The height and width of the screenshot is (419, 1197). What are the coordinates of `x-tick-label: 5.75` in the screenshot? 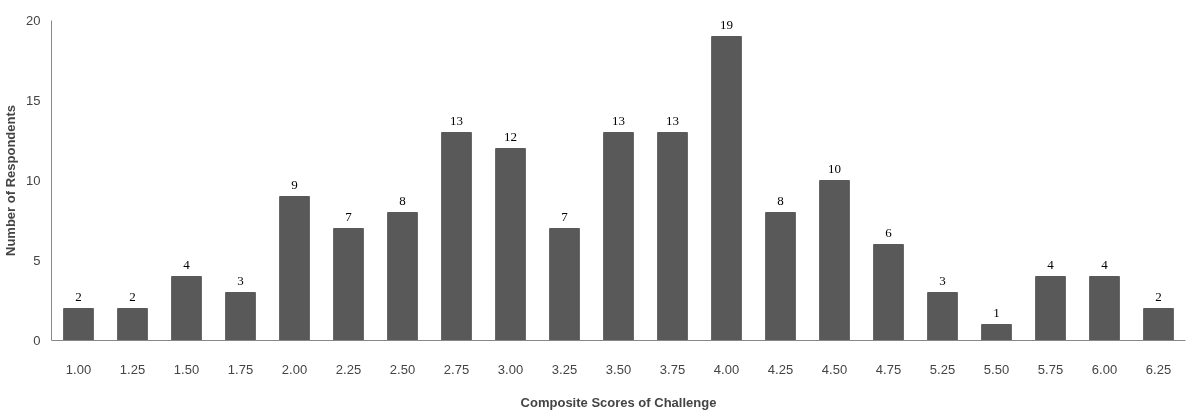 It's located at (1050, 369).